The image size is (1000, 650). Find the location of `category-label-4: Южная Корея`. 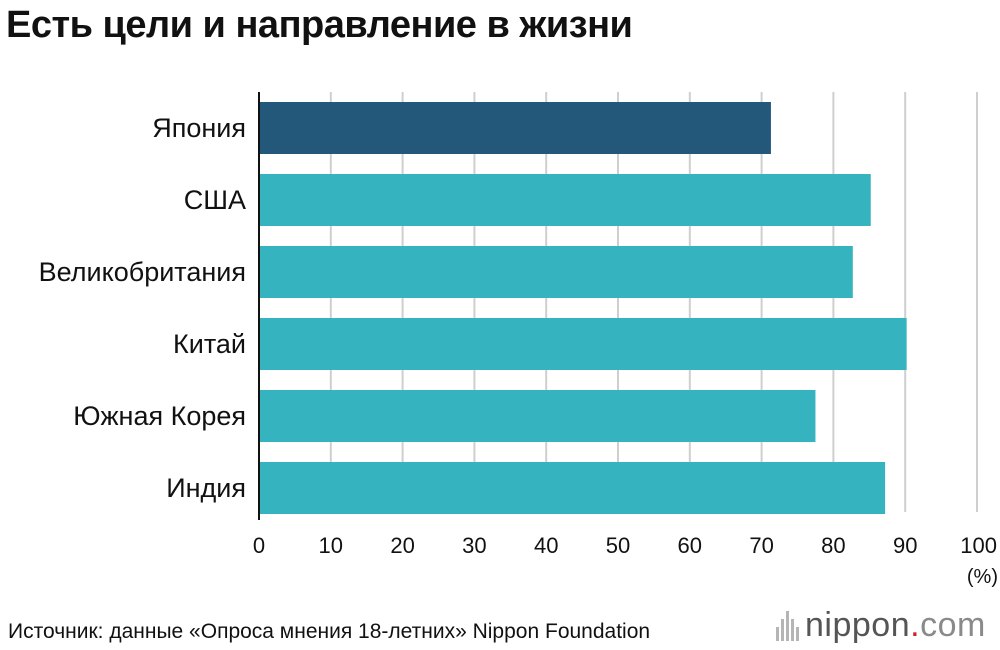

category-label-4: Южная Корея is located at coordinates (159, 416).